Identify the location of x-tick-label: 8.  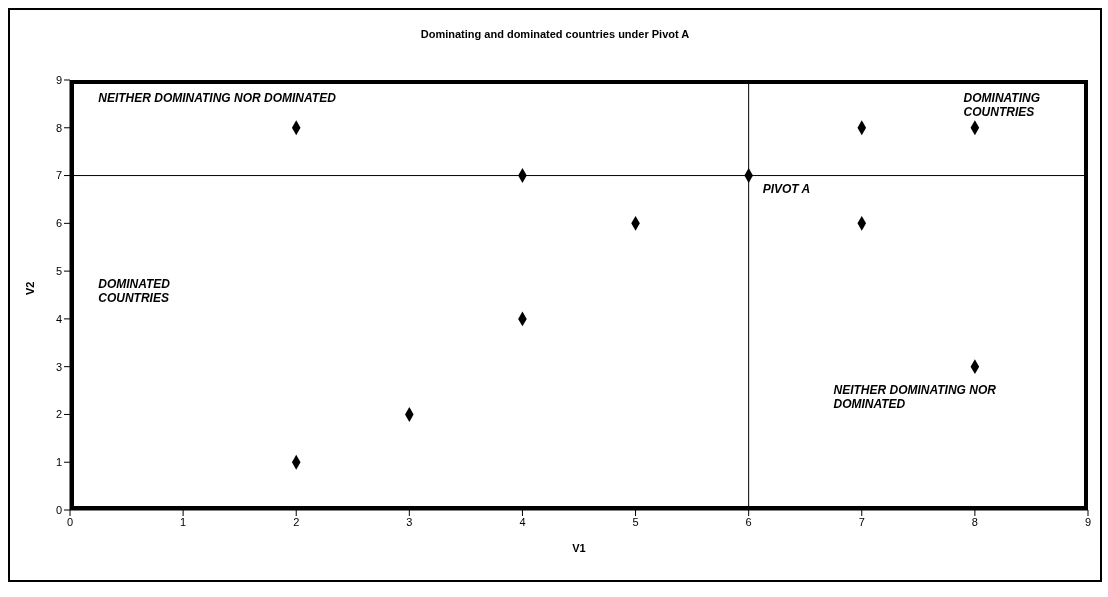
(974, 521).